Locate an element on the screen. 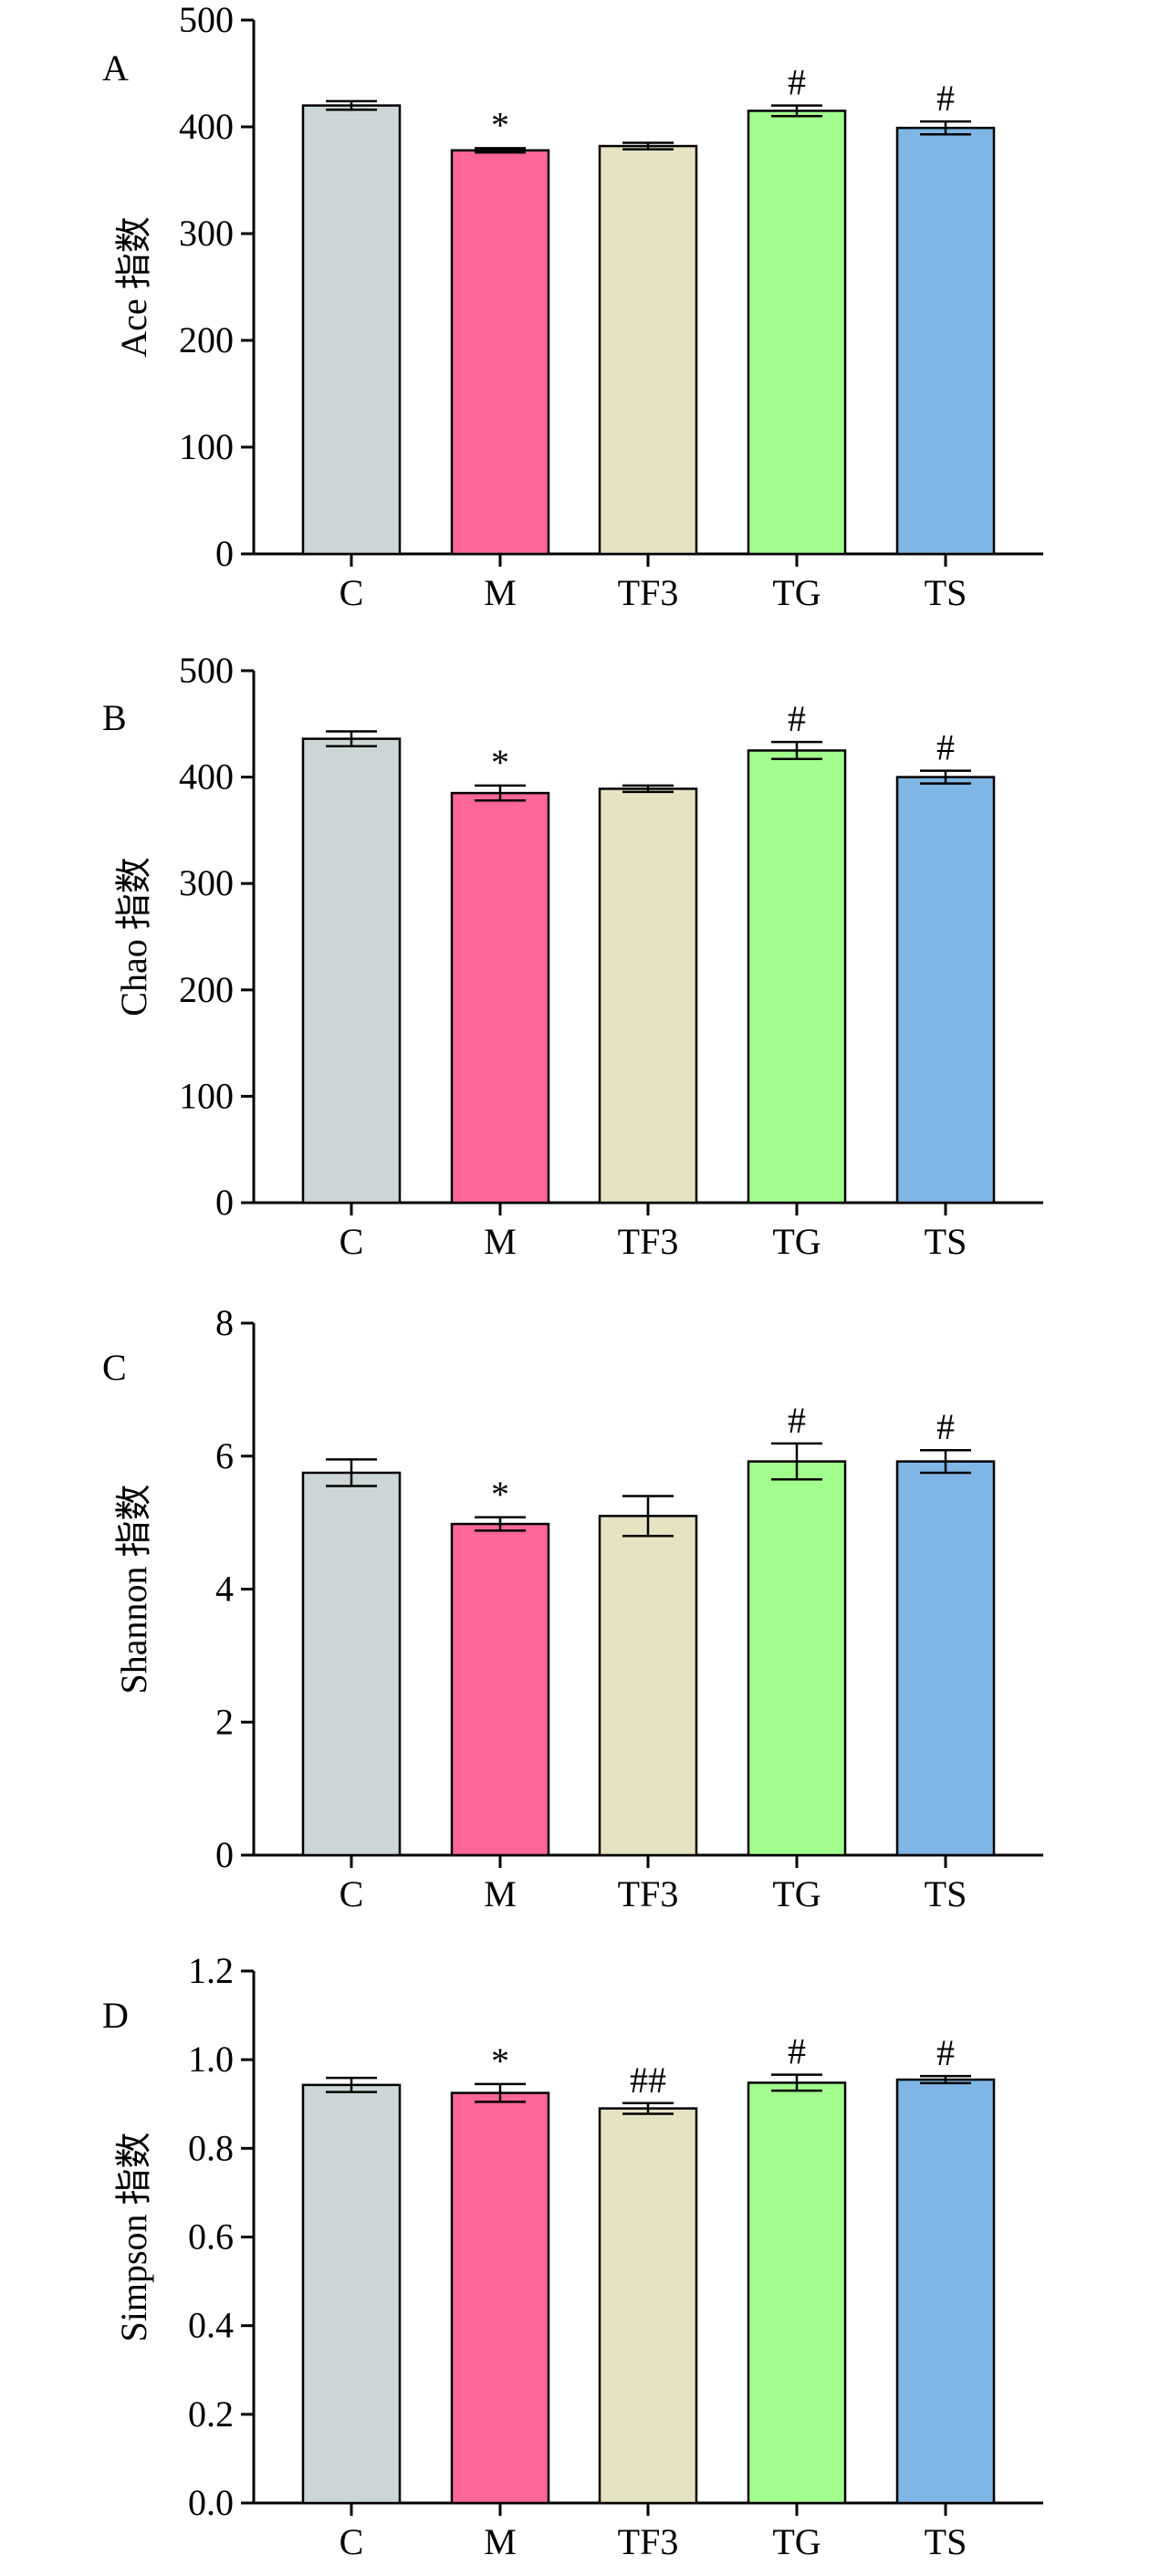  y-tick-label: 6 is located at coordinates (224, 1455).